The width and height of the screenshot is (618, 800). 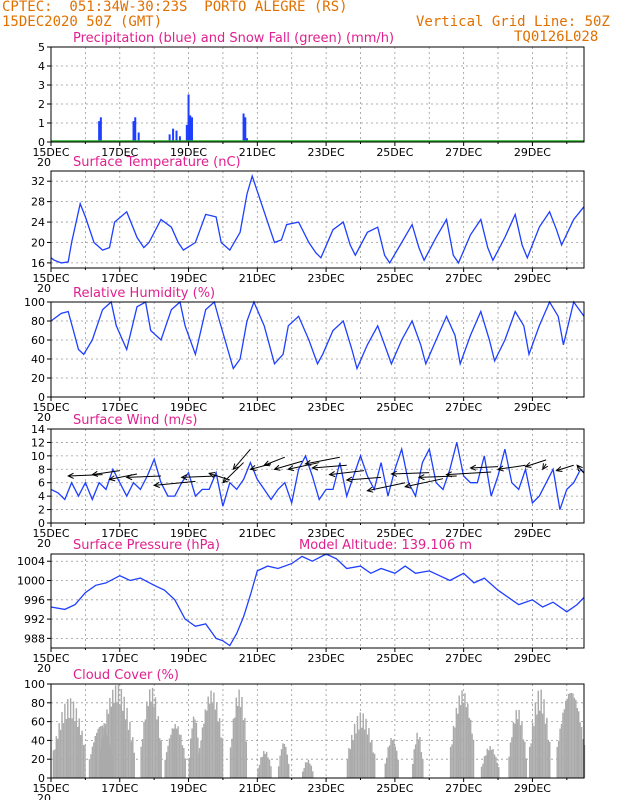 What do you see at coordinates (38, 442) in the screenshot?
I see `y-tick-label: 12` at bounding box center [38, 442].